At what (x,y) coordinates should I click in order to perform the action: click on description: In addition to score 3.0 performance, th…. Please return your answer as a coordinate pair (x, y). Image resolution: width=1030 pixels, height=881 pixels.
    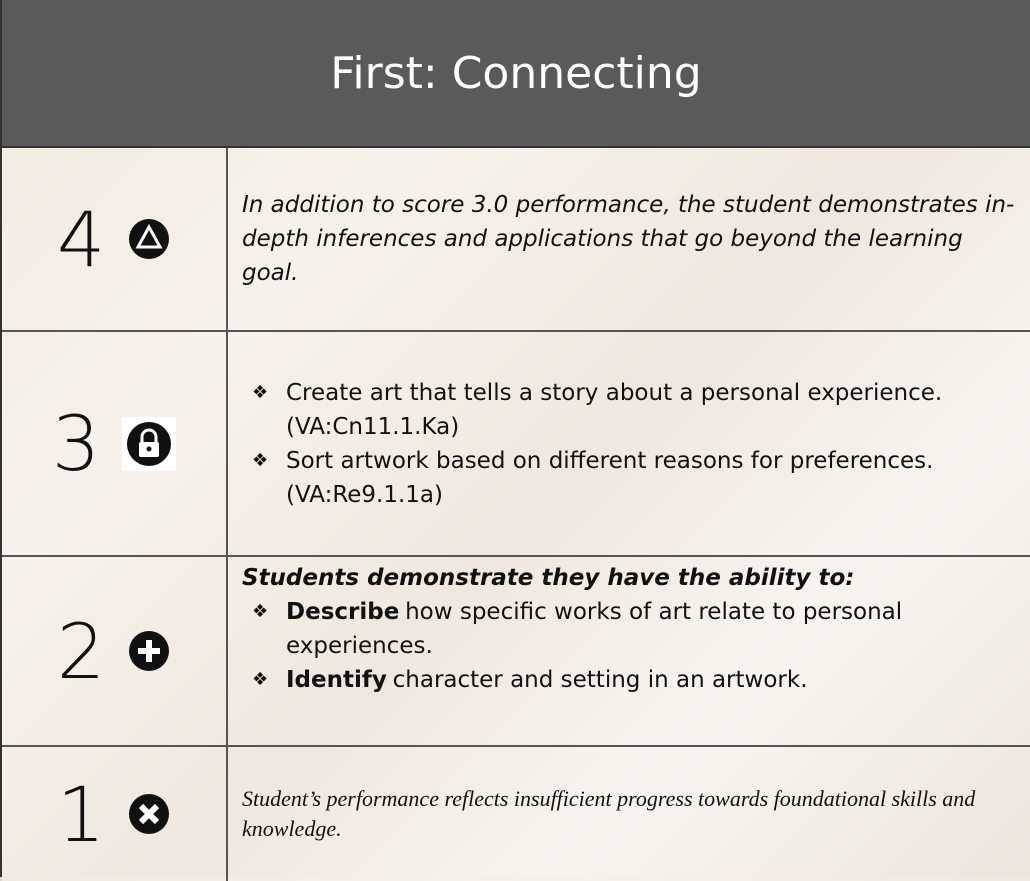
    Looking at the image, I should click on (628, 239).